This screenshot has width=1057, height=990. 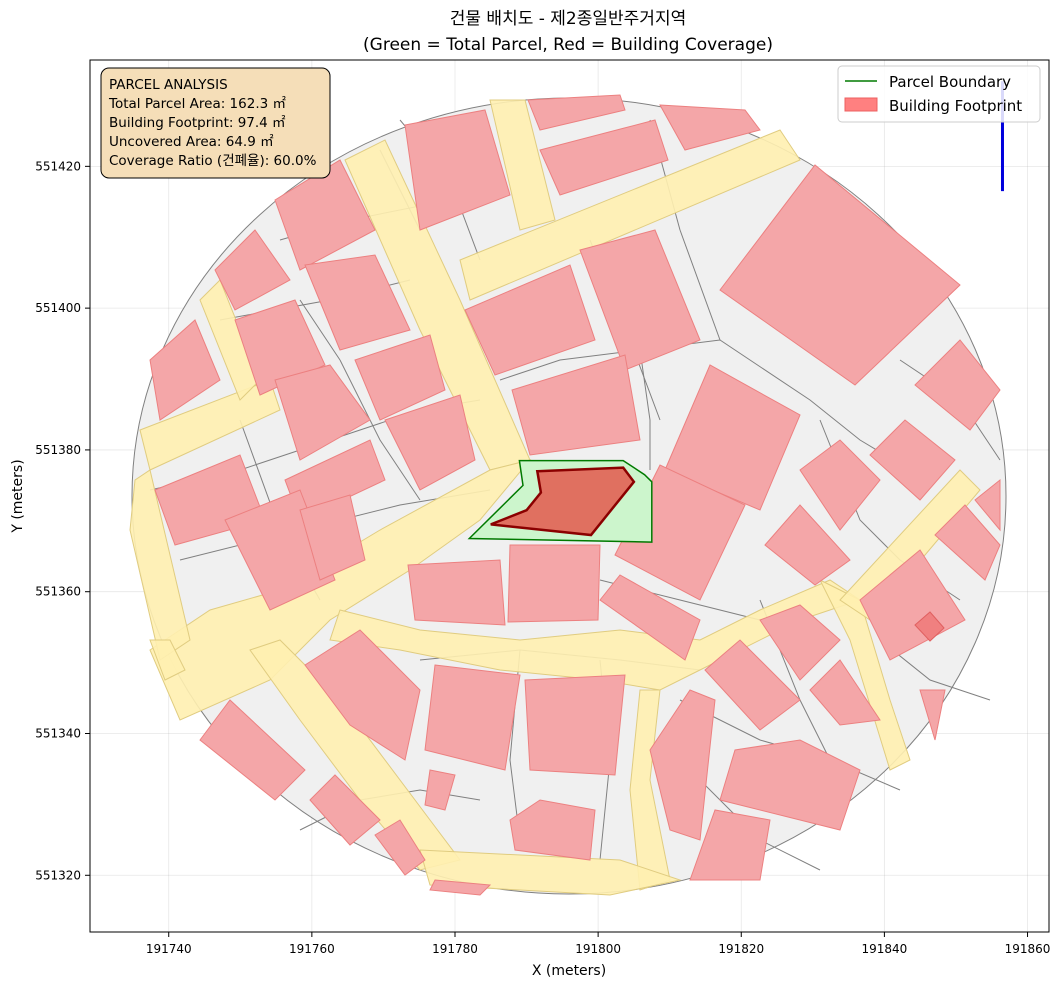 I want to click on x-tick-label: 191860, so click(x=1028, y=949).